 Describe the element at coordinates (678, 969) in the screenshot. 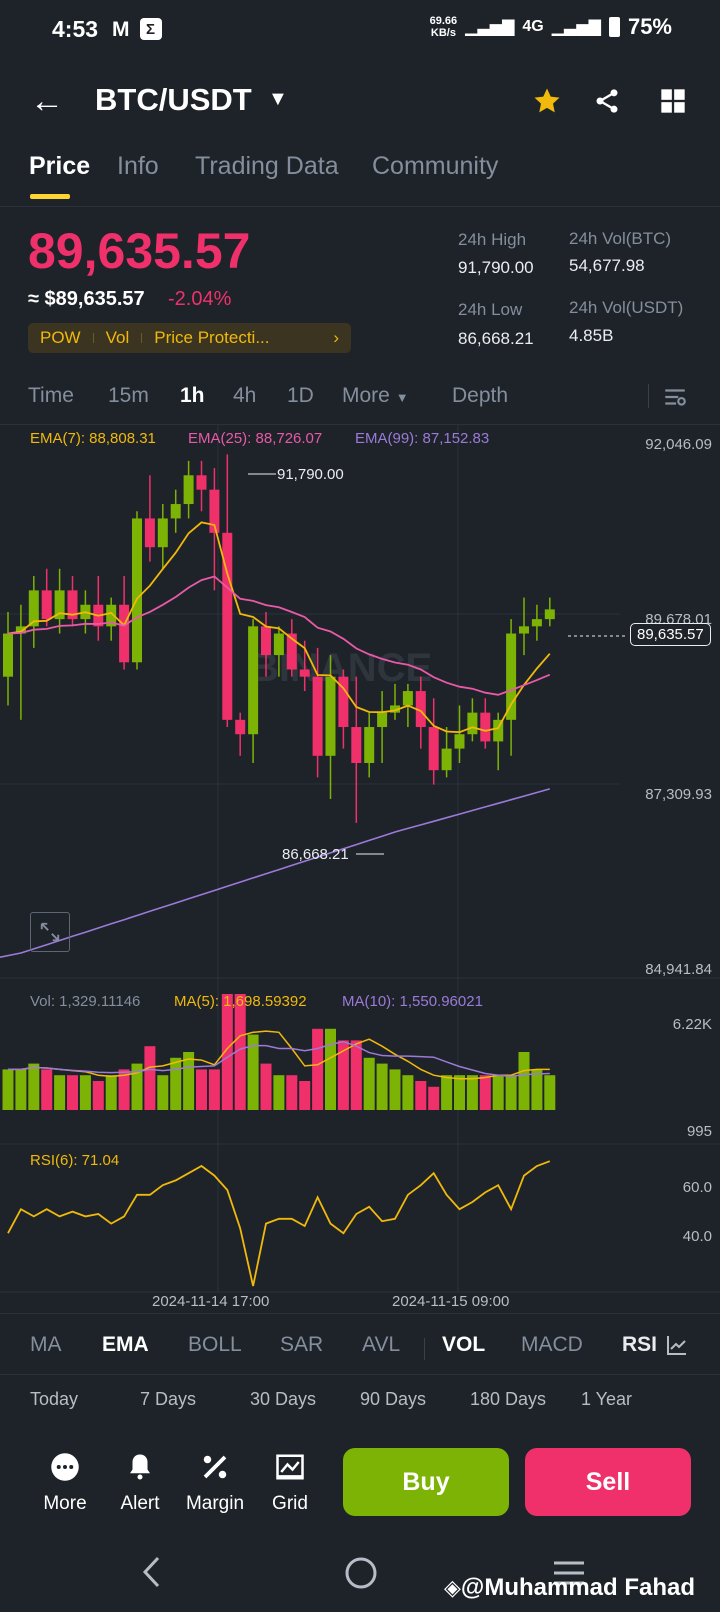

I see `axis-price-4: 84,941.84` at that location.